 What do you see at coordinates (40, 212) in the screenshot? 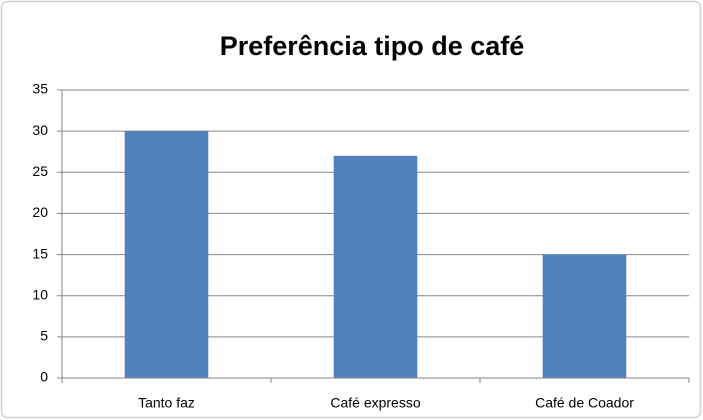
I see `y-tick-label: 20` at bounding box center [40, 212].